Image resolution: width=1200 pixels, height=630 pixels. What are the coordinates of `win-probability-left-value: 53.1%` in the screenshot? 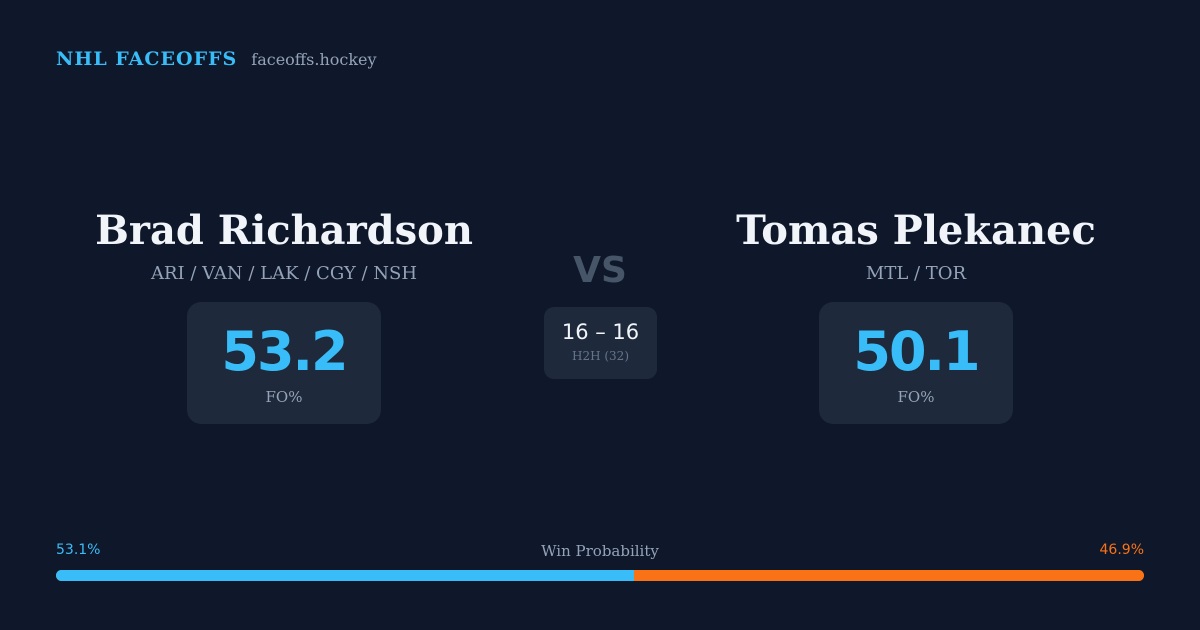 It's located at (78, 550).